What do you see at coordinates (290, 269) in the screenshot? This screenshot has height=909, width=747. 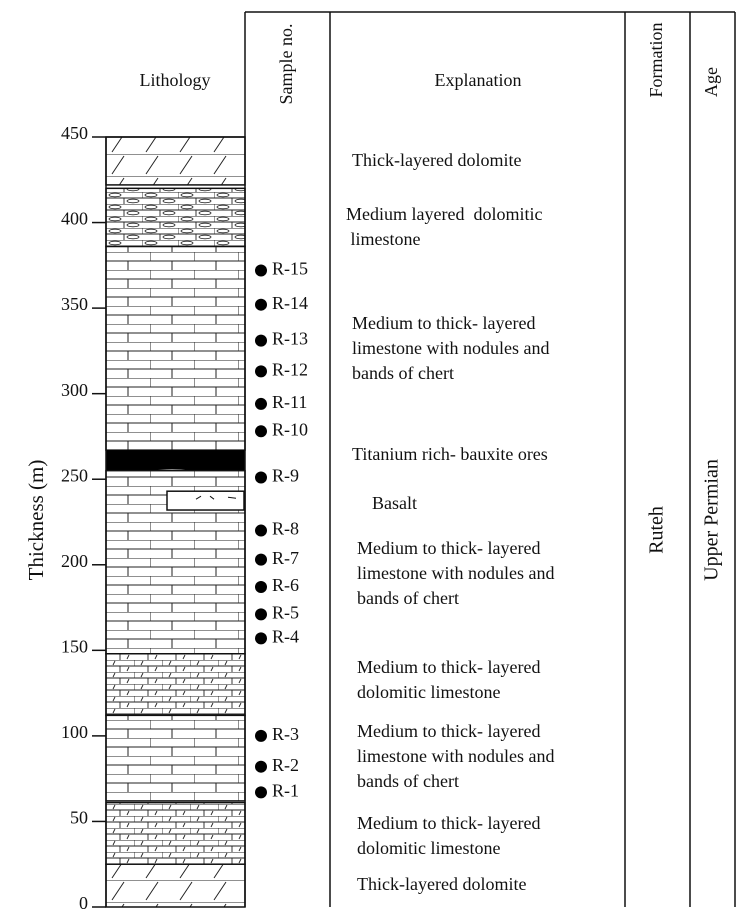 I see `sample-label: R-15` at bounding box center [290, 269].